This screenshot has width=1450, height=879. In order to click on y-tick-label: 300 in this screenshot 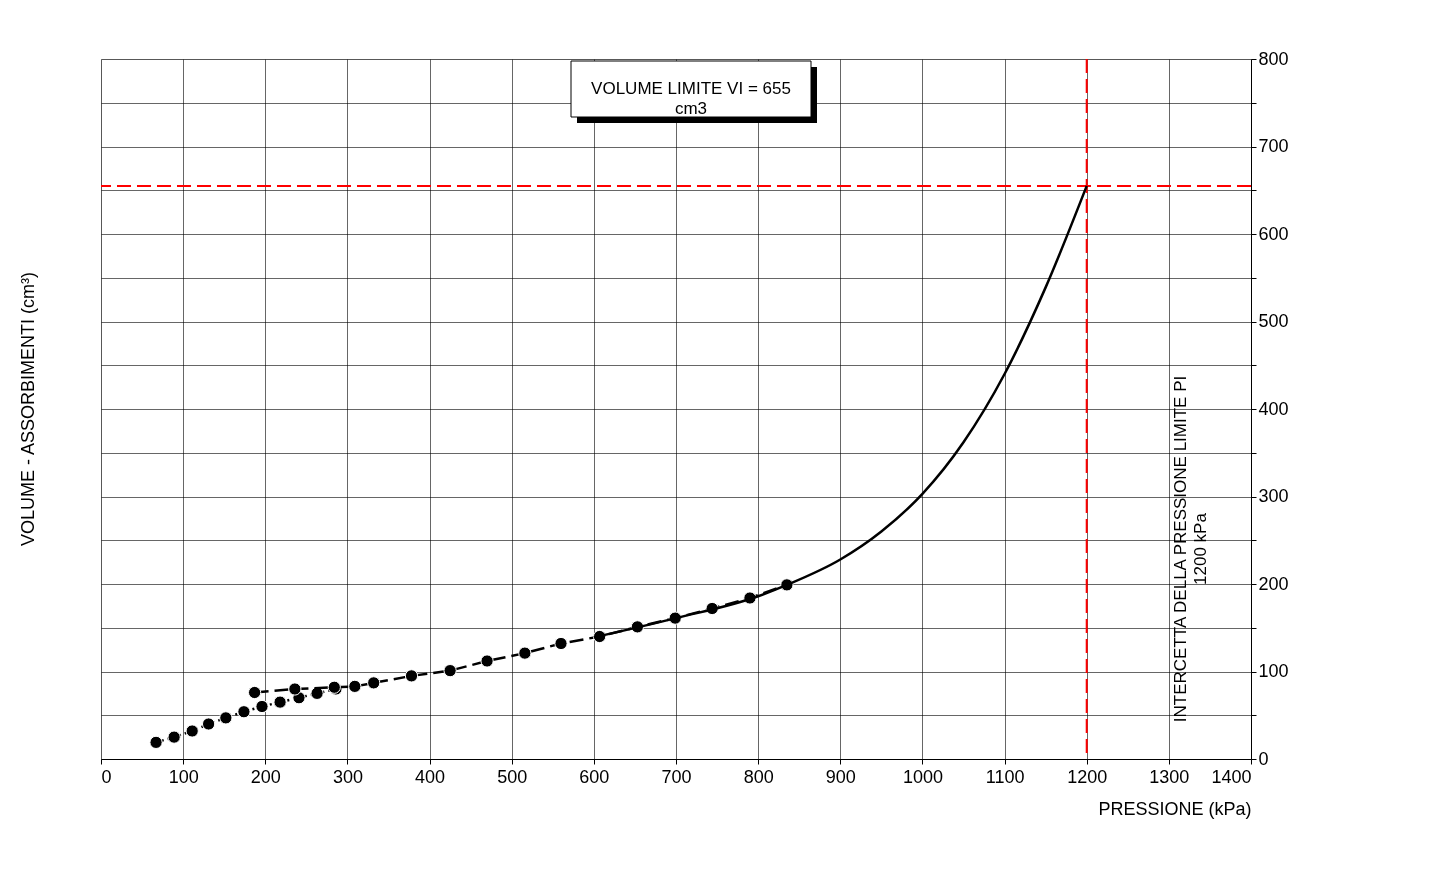, I will do `click(1273, 496)`.